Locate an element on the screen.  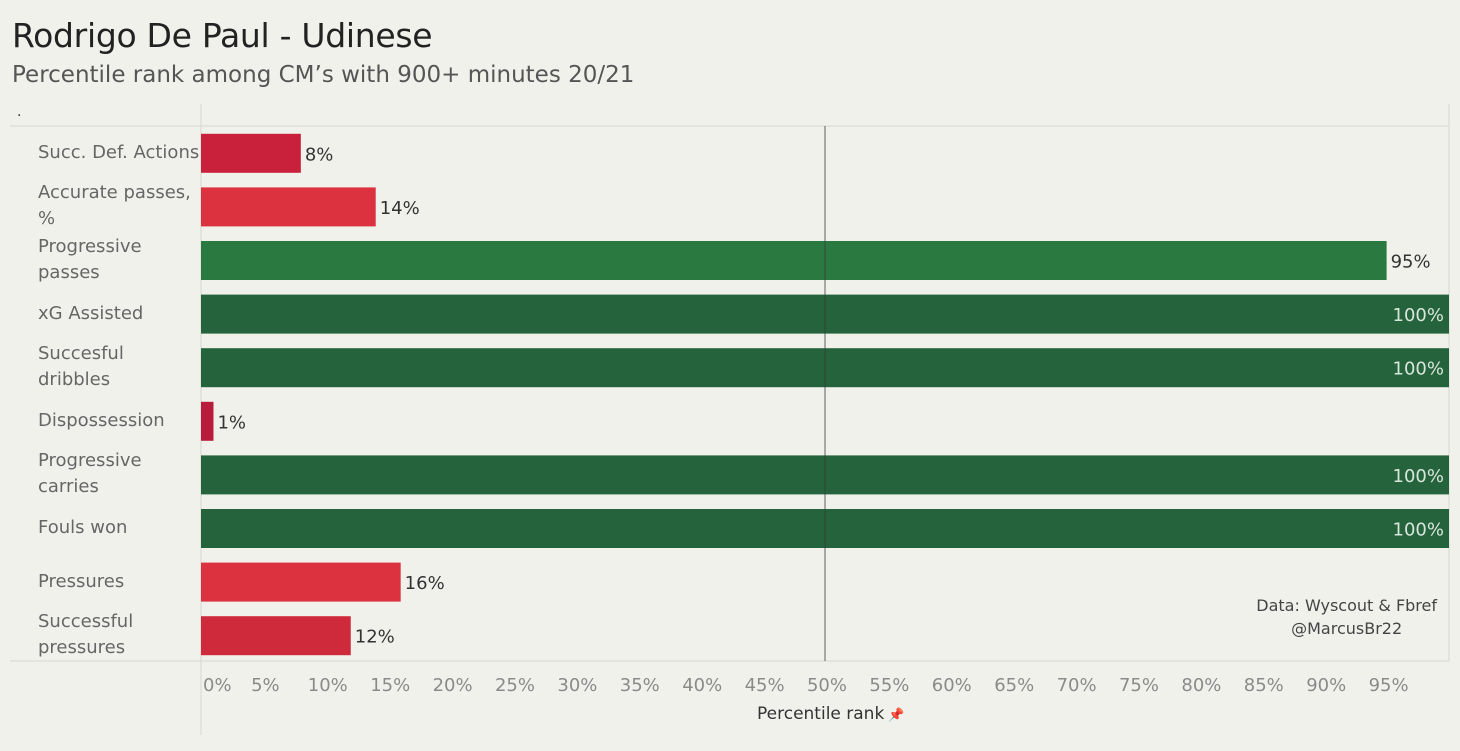
x-tick-label: 40% is located at coordinates (702, 685).